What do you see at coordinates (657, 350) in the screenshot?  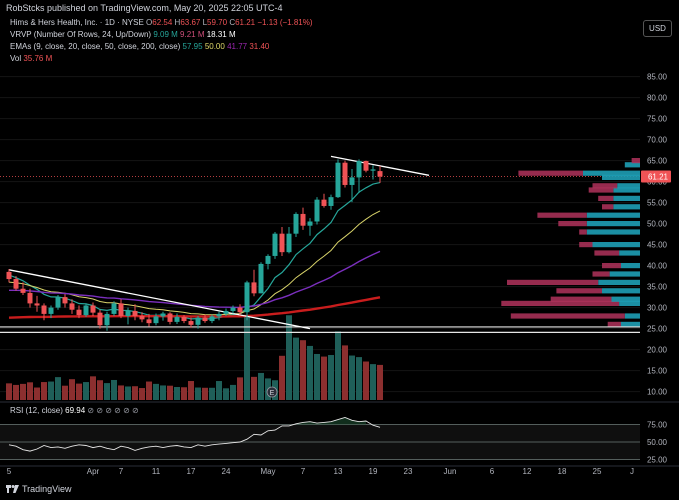 I see `price-tick-label: 20.00` at bounding box center [657, 350].